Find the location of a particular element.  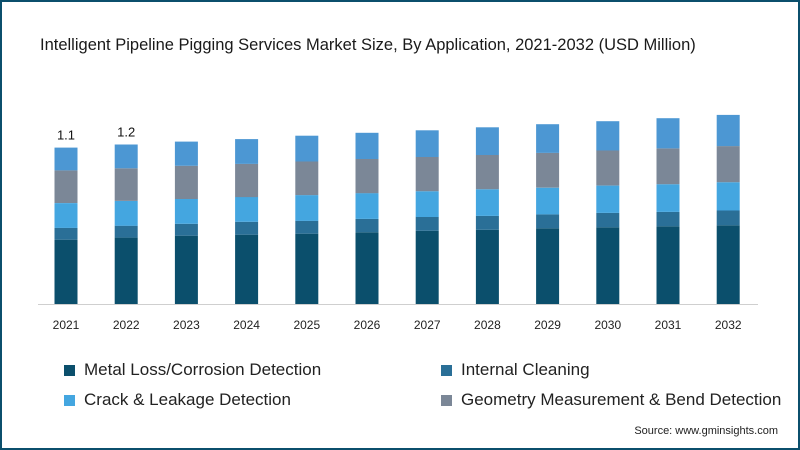

x-tick-label-2022: 2022 is located at coordinates (126, 325).